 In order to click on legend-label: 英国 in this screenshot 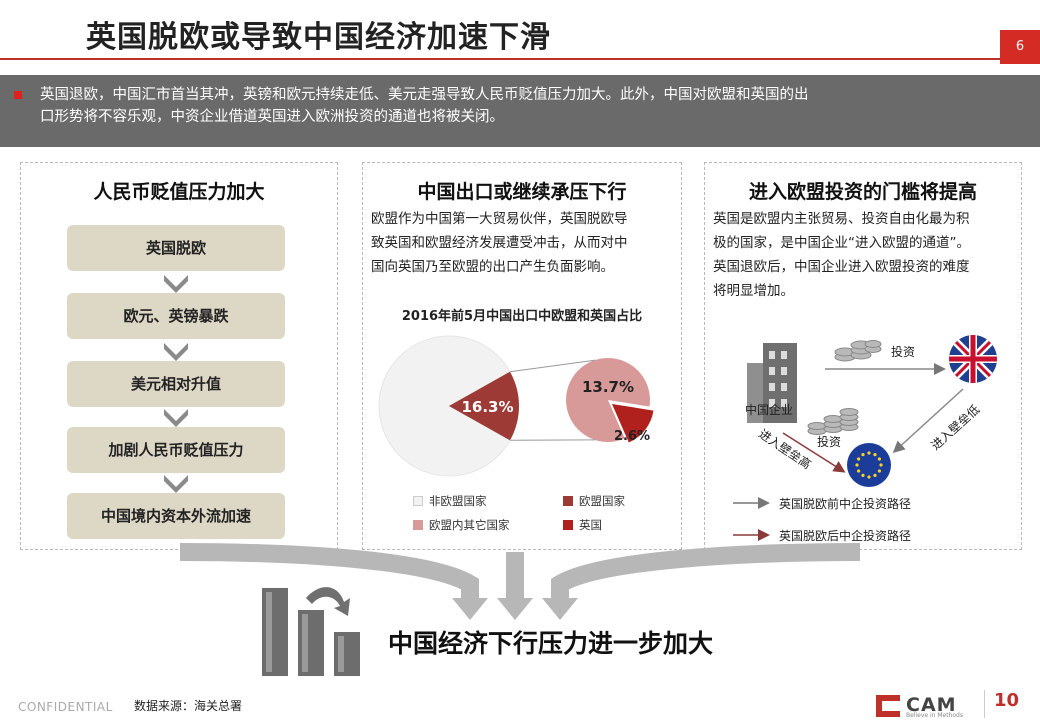, I will do `click(590, 525)`.